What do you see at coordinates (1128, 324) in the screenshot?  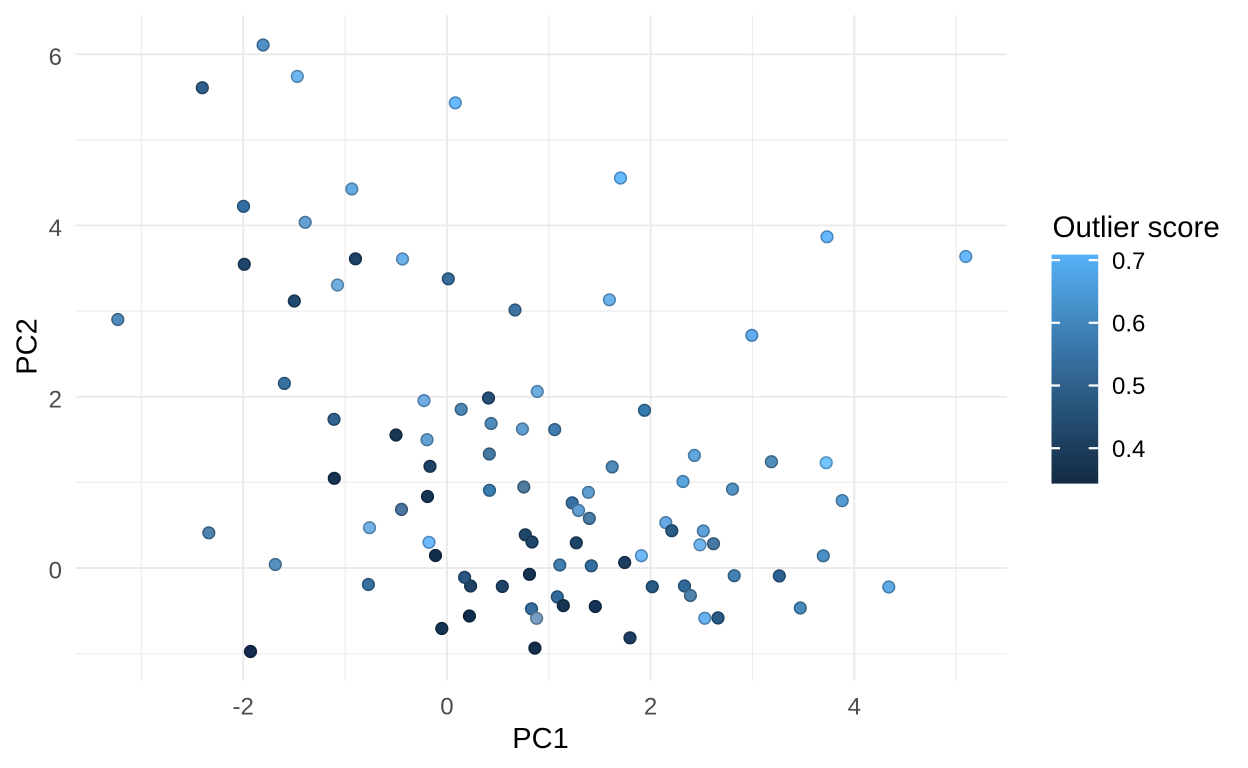 I see `svg-text: 0.6` at bounding box center [1128, 324].